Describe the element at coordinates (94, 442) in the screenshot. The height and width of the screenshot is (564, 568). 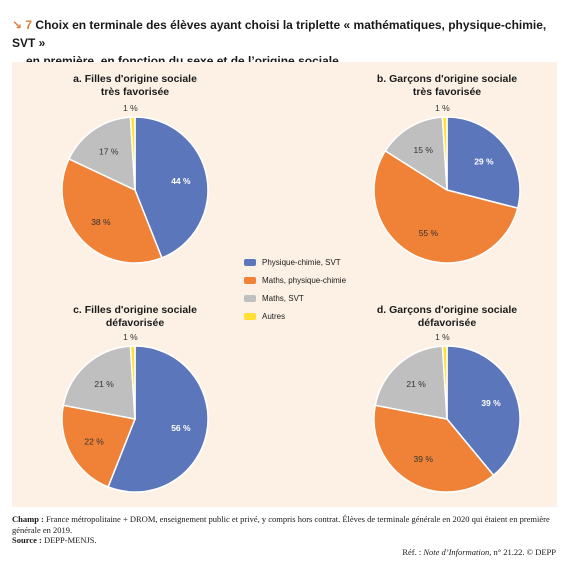
I see `pie-c-label-1: 22 %` at that location.